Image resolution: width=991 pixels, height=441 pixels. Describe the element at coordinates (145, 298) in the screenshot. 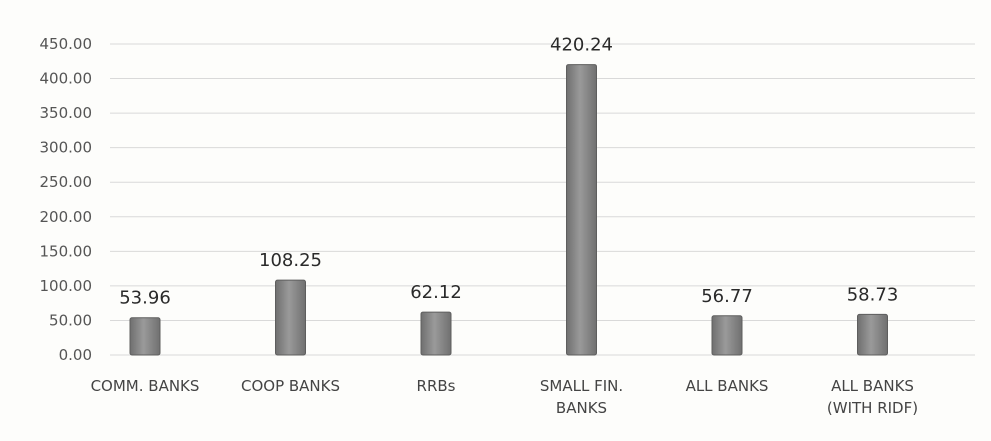

I see `data-label: 53.96` at that location.